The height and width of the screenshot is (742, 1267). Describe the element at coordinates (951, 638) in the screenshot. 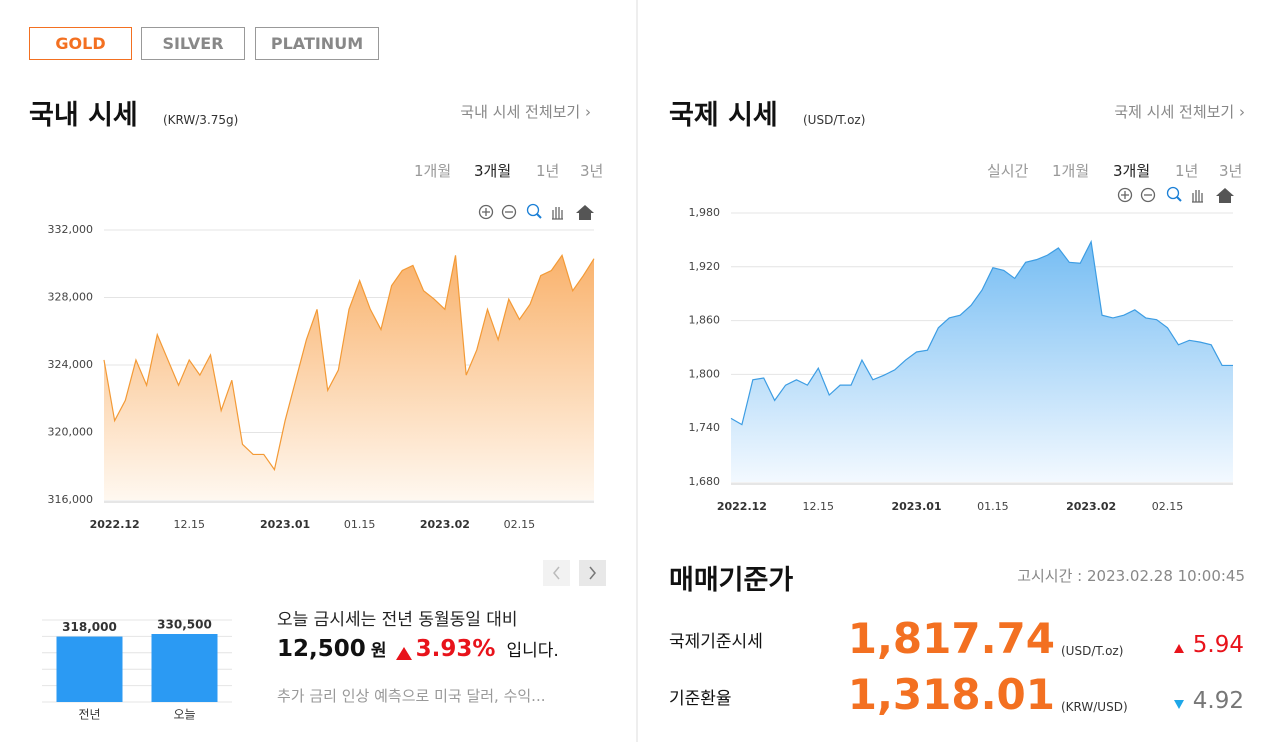

I see `row-value: 1,817.74` at that location.